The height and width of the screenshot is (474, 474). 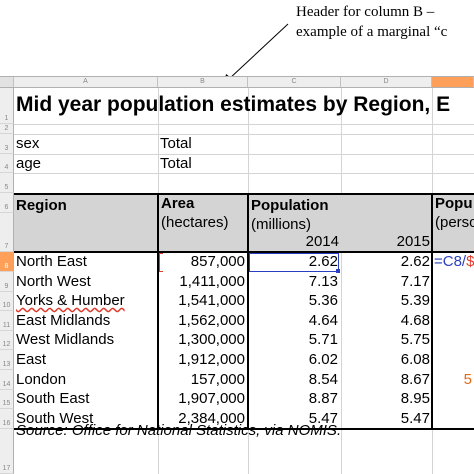 I want to click on population-header: Population, so click(x=290, y=205).